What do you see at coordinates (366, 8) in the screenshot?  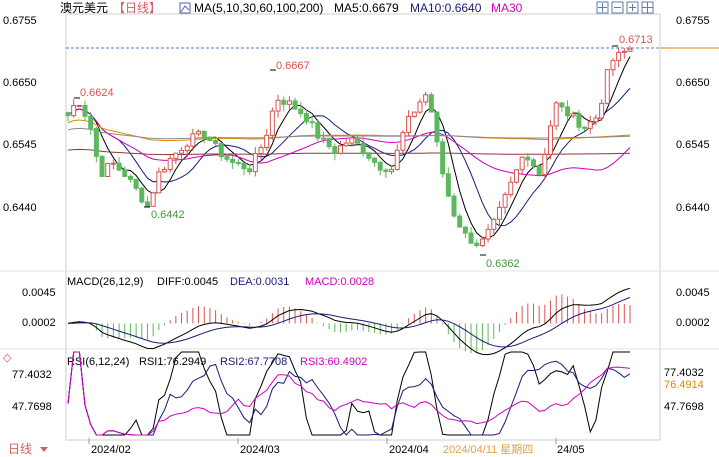 I see `ma5-value: MA5:0.6679` at bounding box center [366, 8].